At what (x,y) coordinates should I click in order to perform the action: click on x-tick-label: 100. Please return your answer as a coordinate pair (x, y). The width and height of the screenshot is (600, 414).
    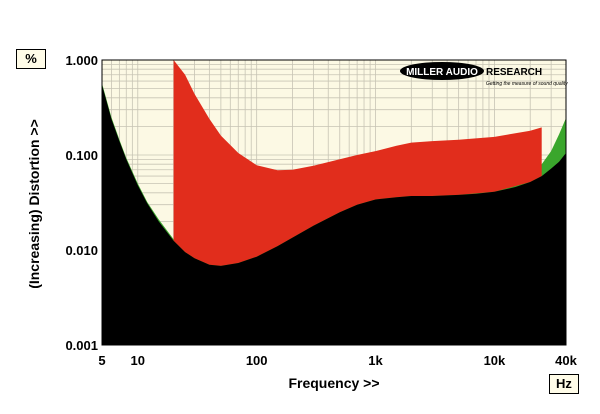
    Looking at the image, I should click on (257, 360).